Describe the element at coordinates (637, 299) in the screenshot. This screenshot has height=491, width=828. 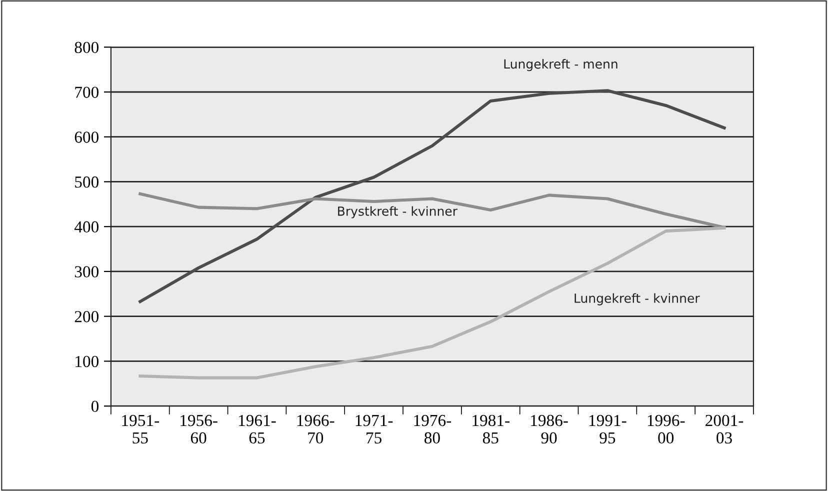
I see `series-label: Lungekreft - kvinner` at that location.